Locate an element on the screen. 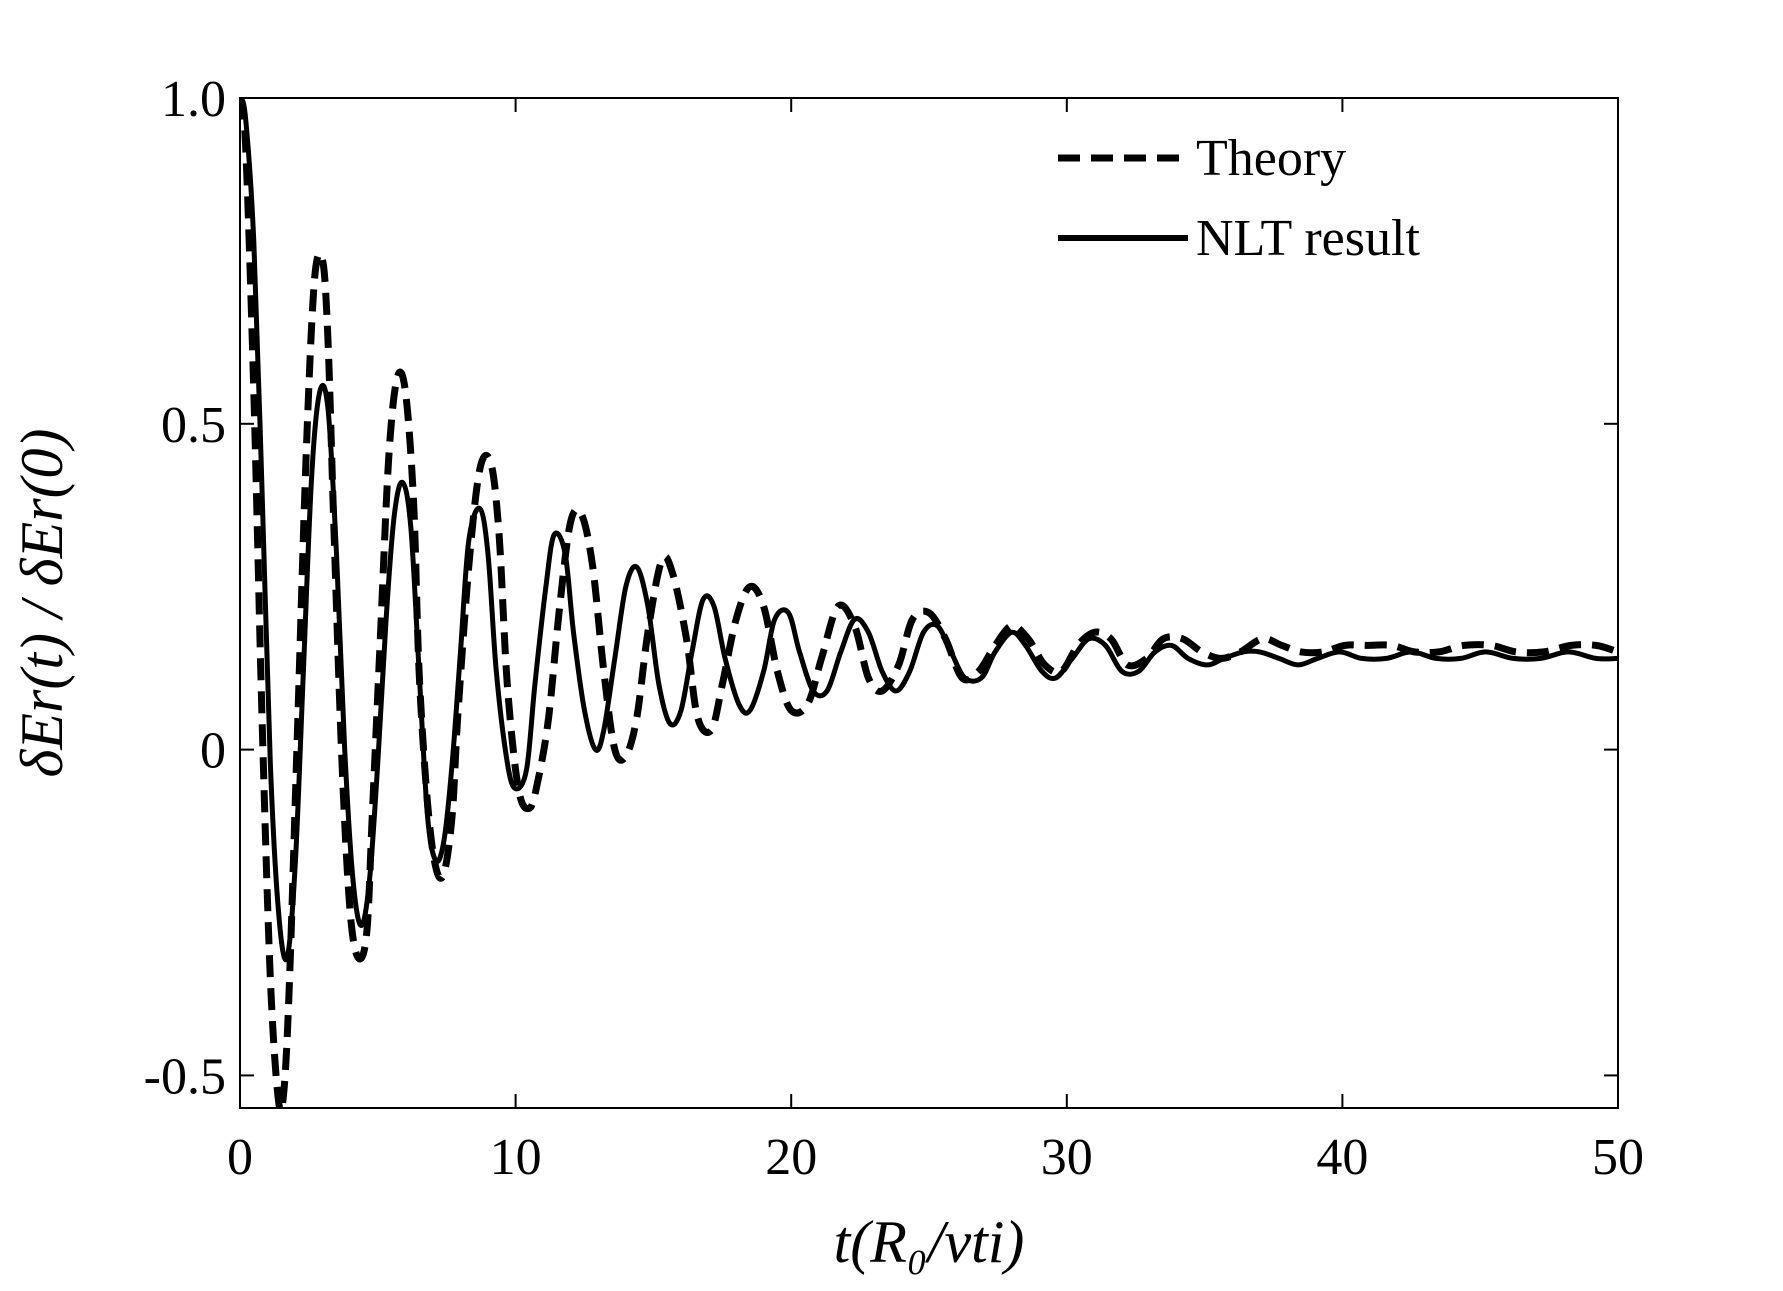 This screenshot has height=1291, width=1783. legend: Theory NLT result is located at coordinates (1239, 198).